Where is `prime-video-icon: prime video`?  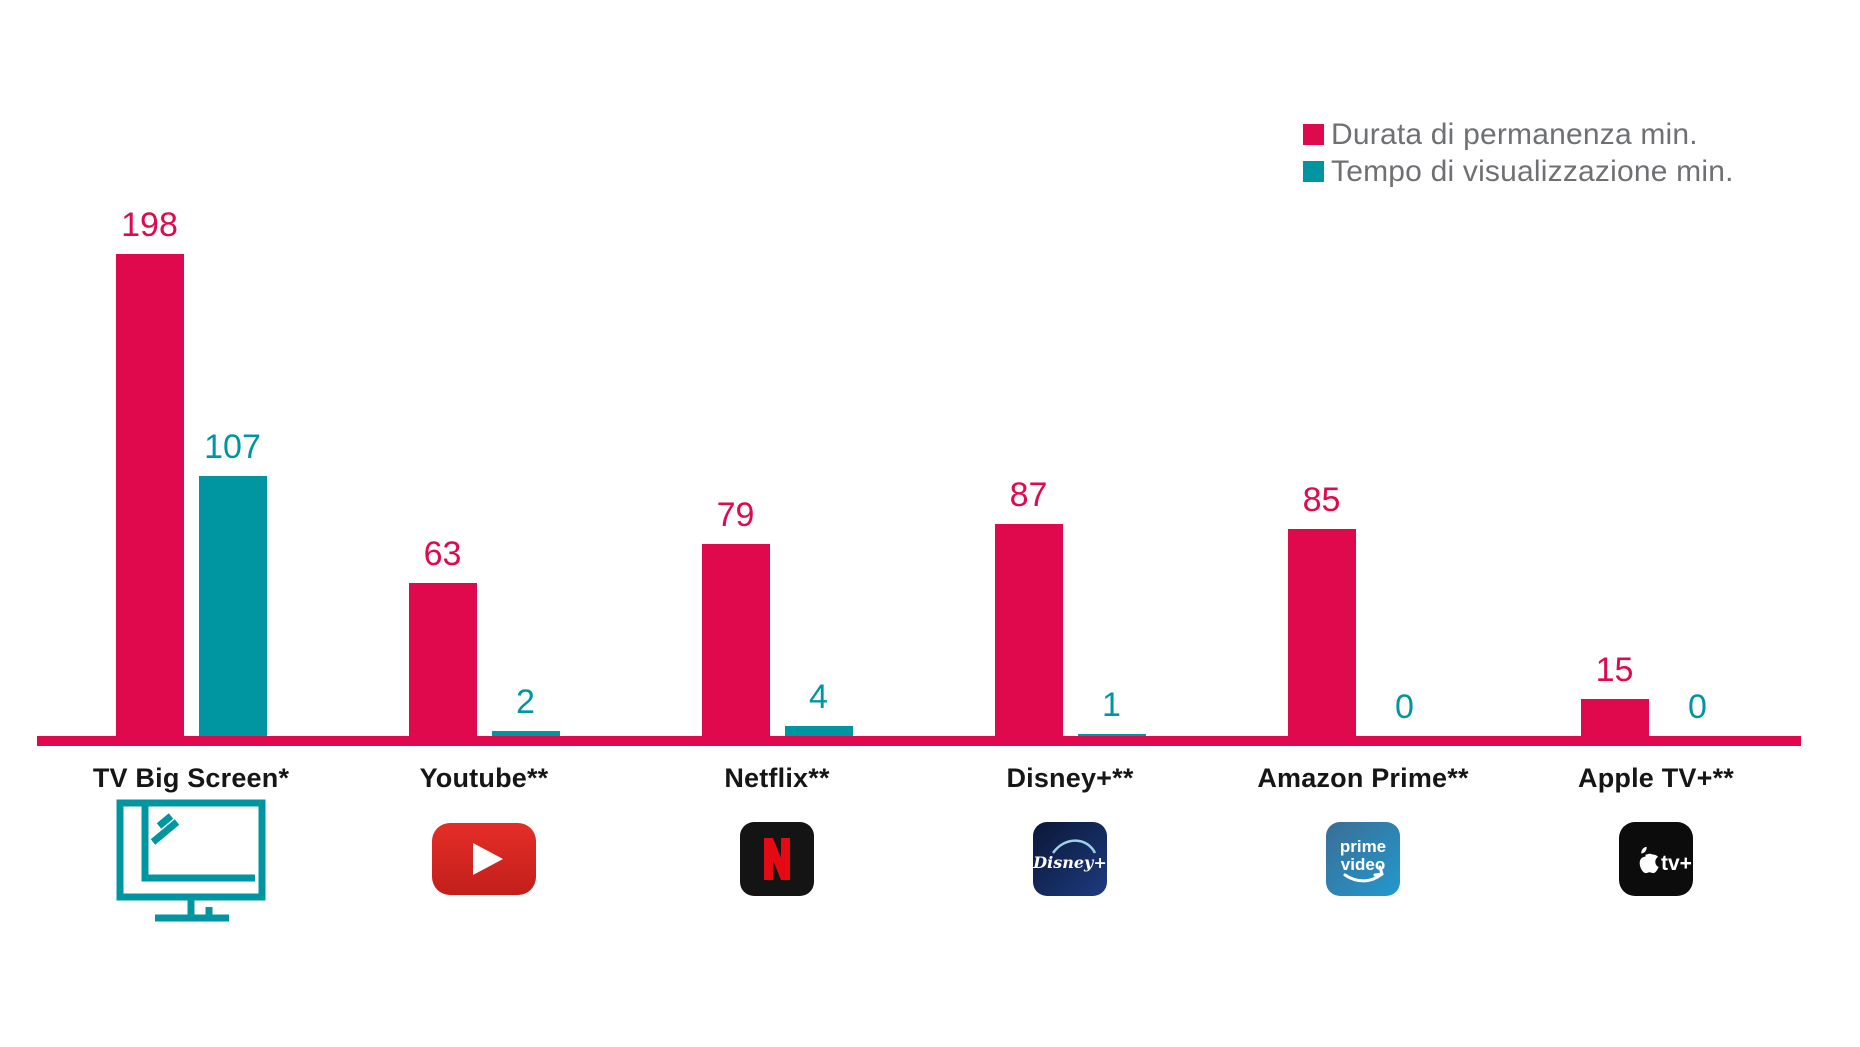 prime-video-icon: prime video is located at coordinates (1363, 861).